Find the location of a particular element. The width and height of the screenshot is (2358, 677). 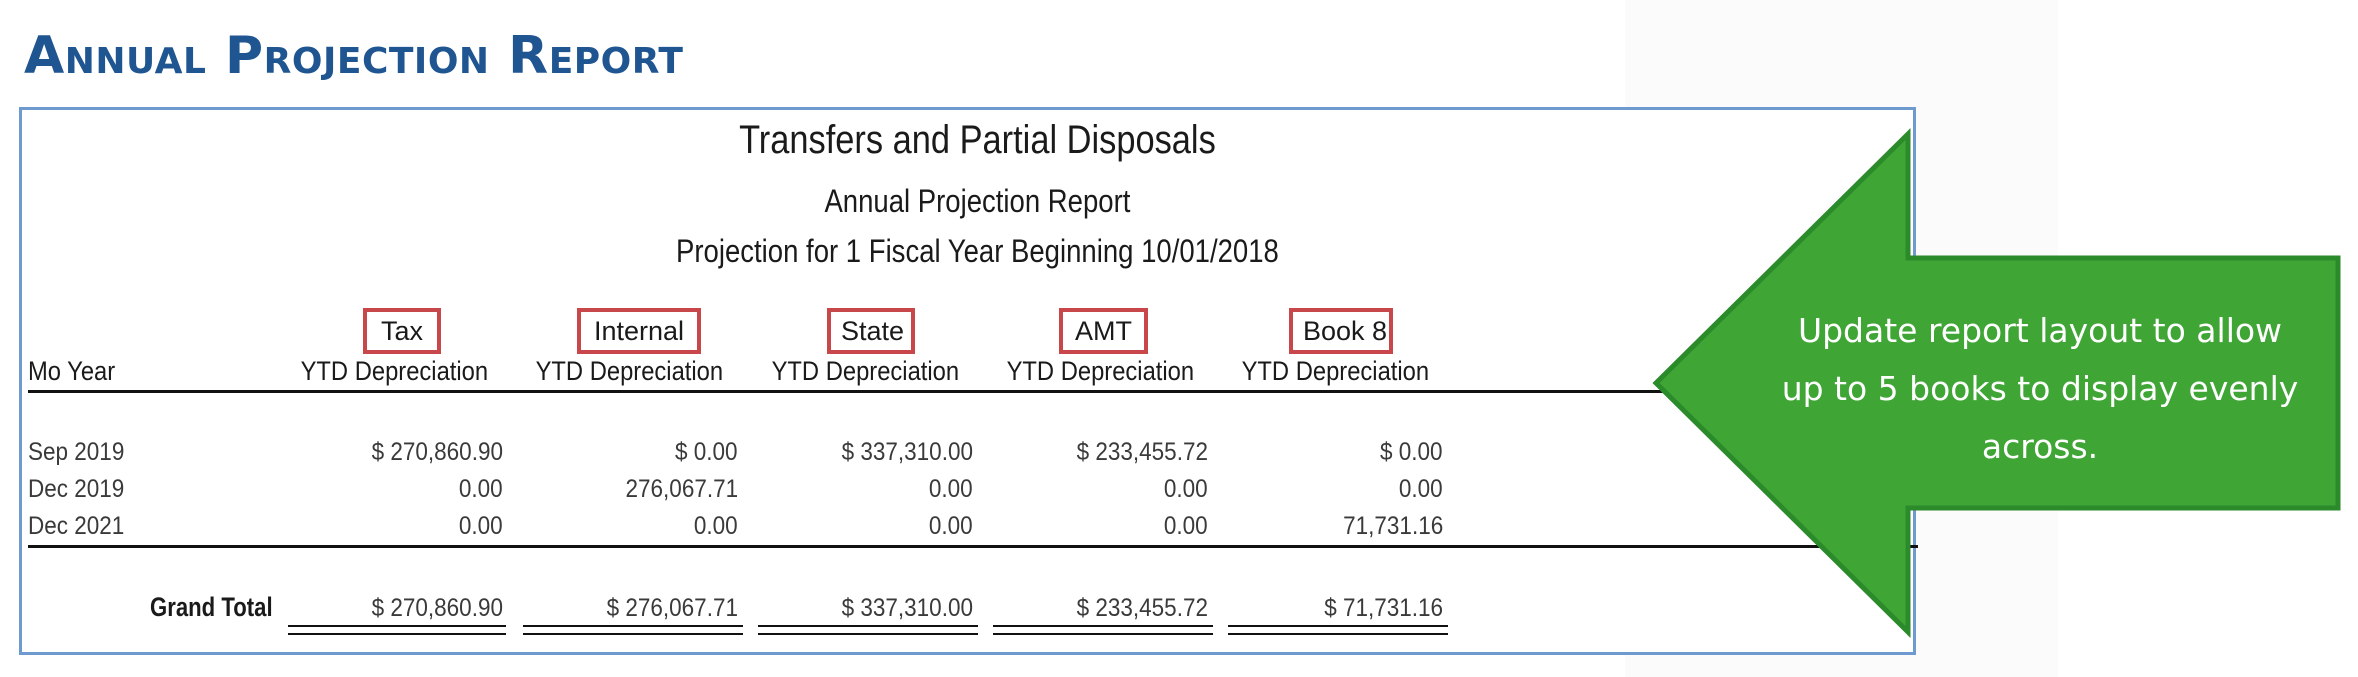

table-cell: $ 337,310.00 is located at coordinates (907, 452).